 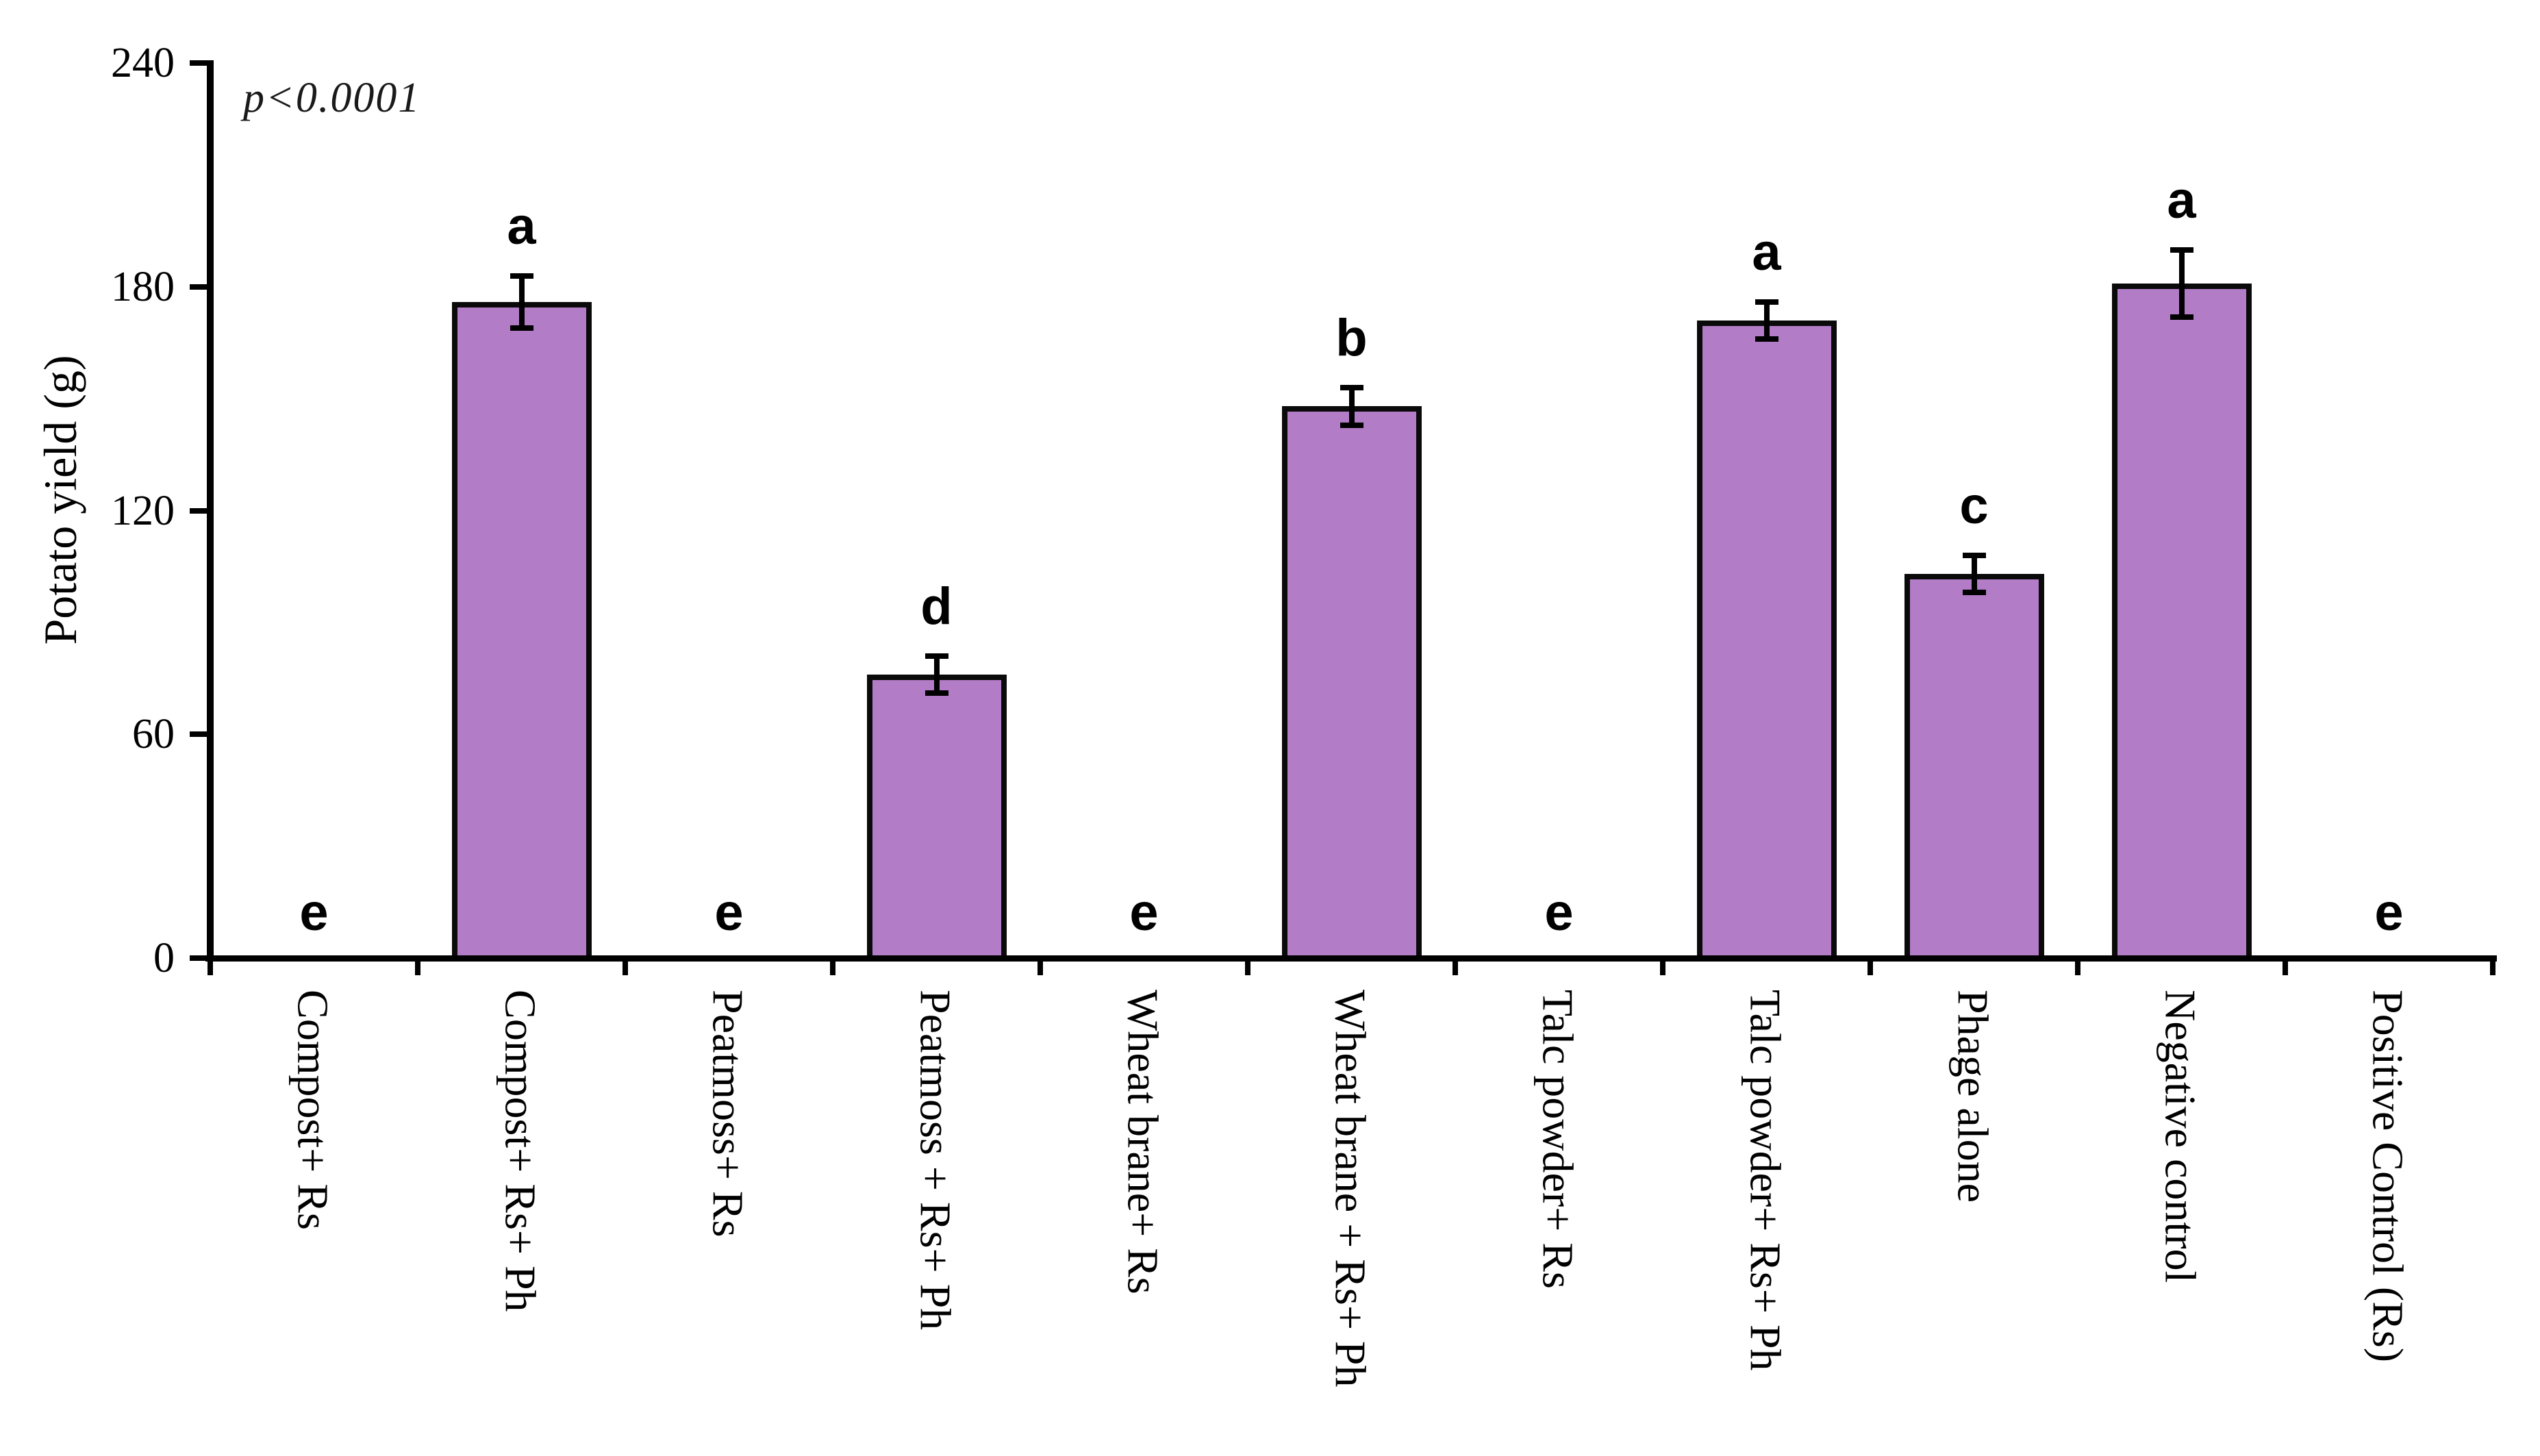 I want to click on significance-letter-8: c, so click(x=1974, y=506).